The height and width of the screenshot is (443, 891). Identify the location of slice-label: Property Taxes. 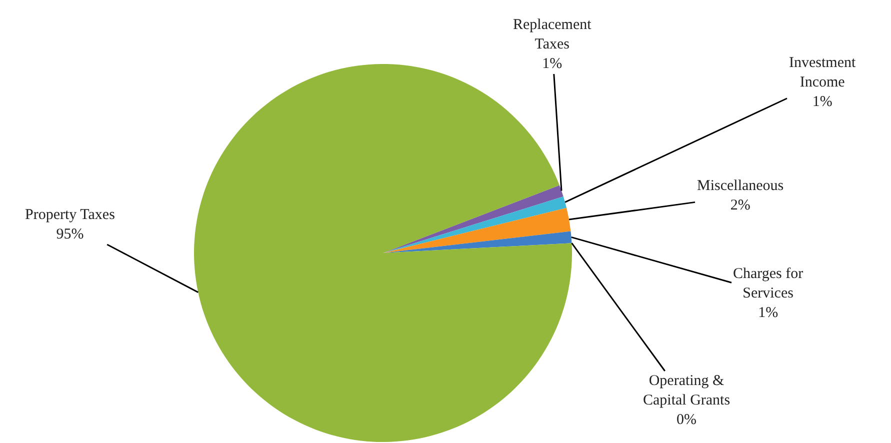
(70, 215).